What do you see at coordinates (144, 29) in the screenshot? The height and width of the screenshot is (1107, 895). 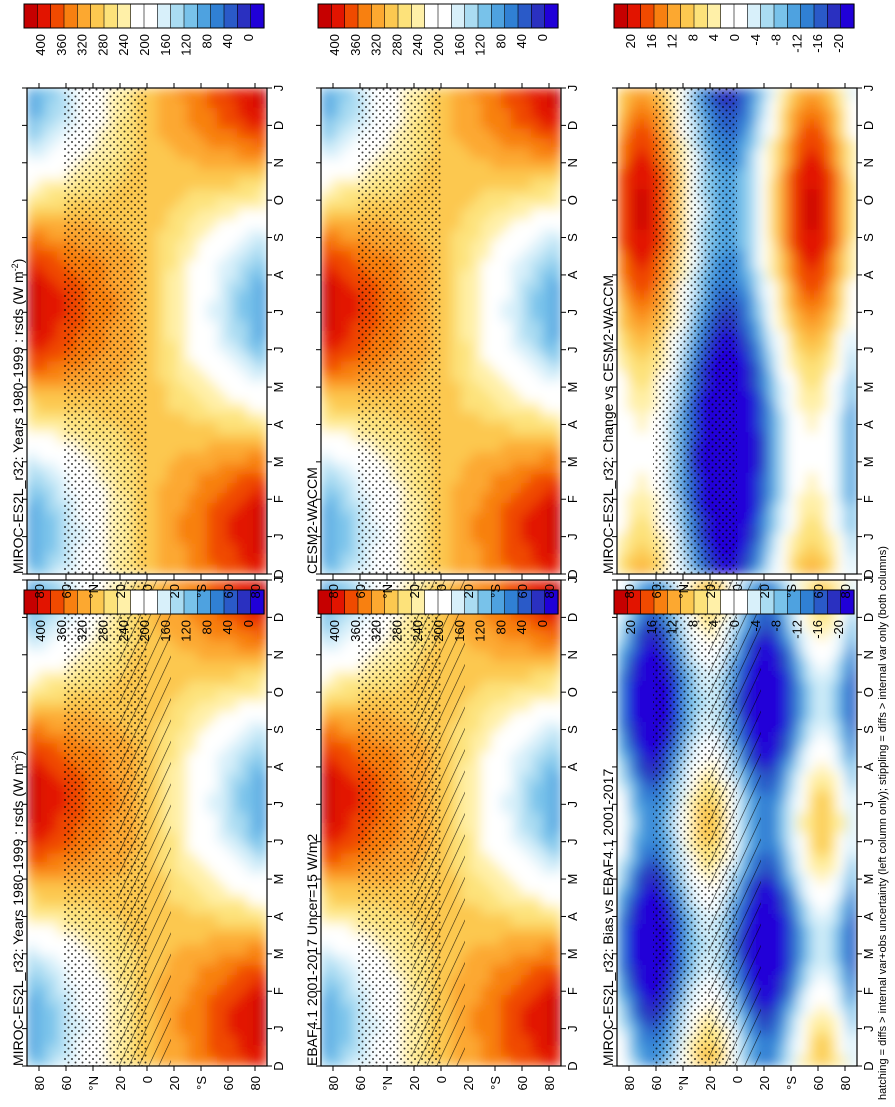 I see `colorbar-cb-top-right: 400 360 320 280 240 200 160 120 80 40 0` at bounding box center [144, 29].